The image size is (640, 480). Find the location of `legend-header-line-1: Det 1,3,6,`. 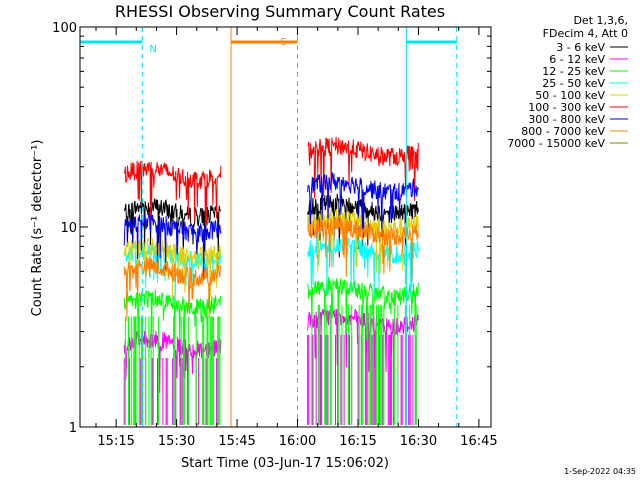

legend-header-line-1: Det 1,3,6, is located at coordinates (600, 20).